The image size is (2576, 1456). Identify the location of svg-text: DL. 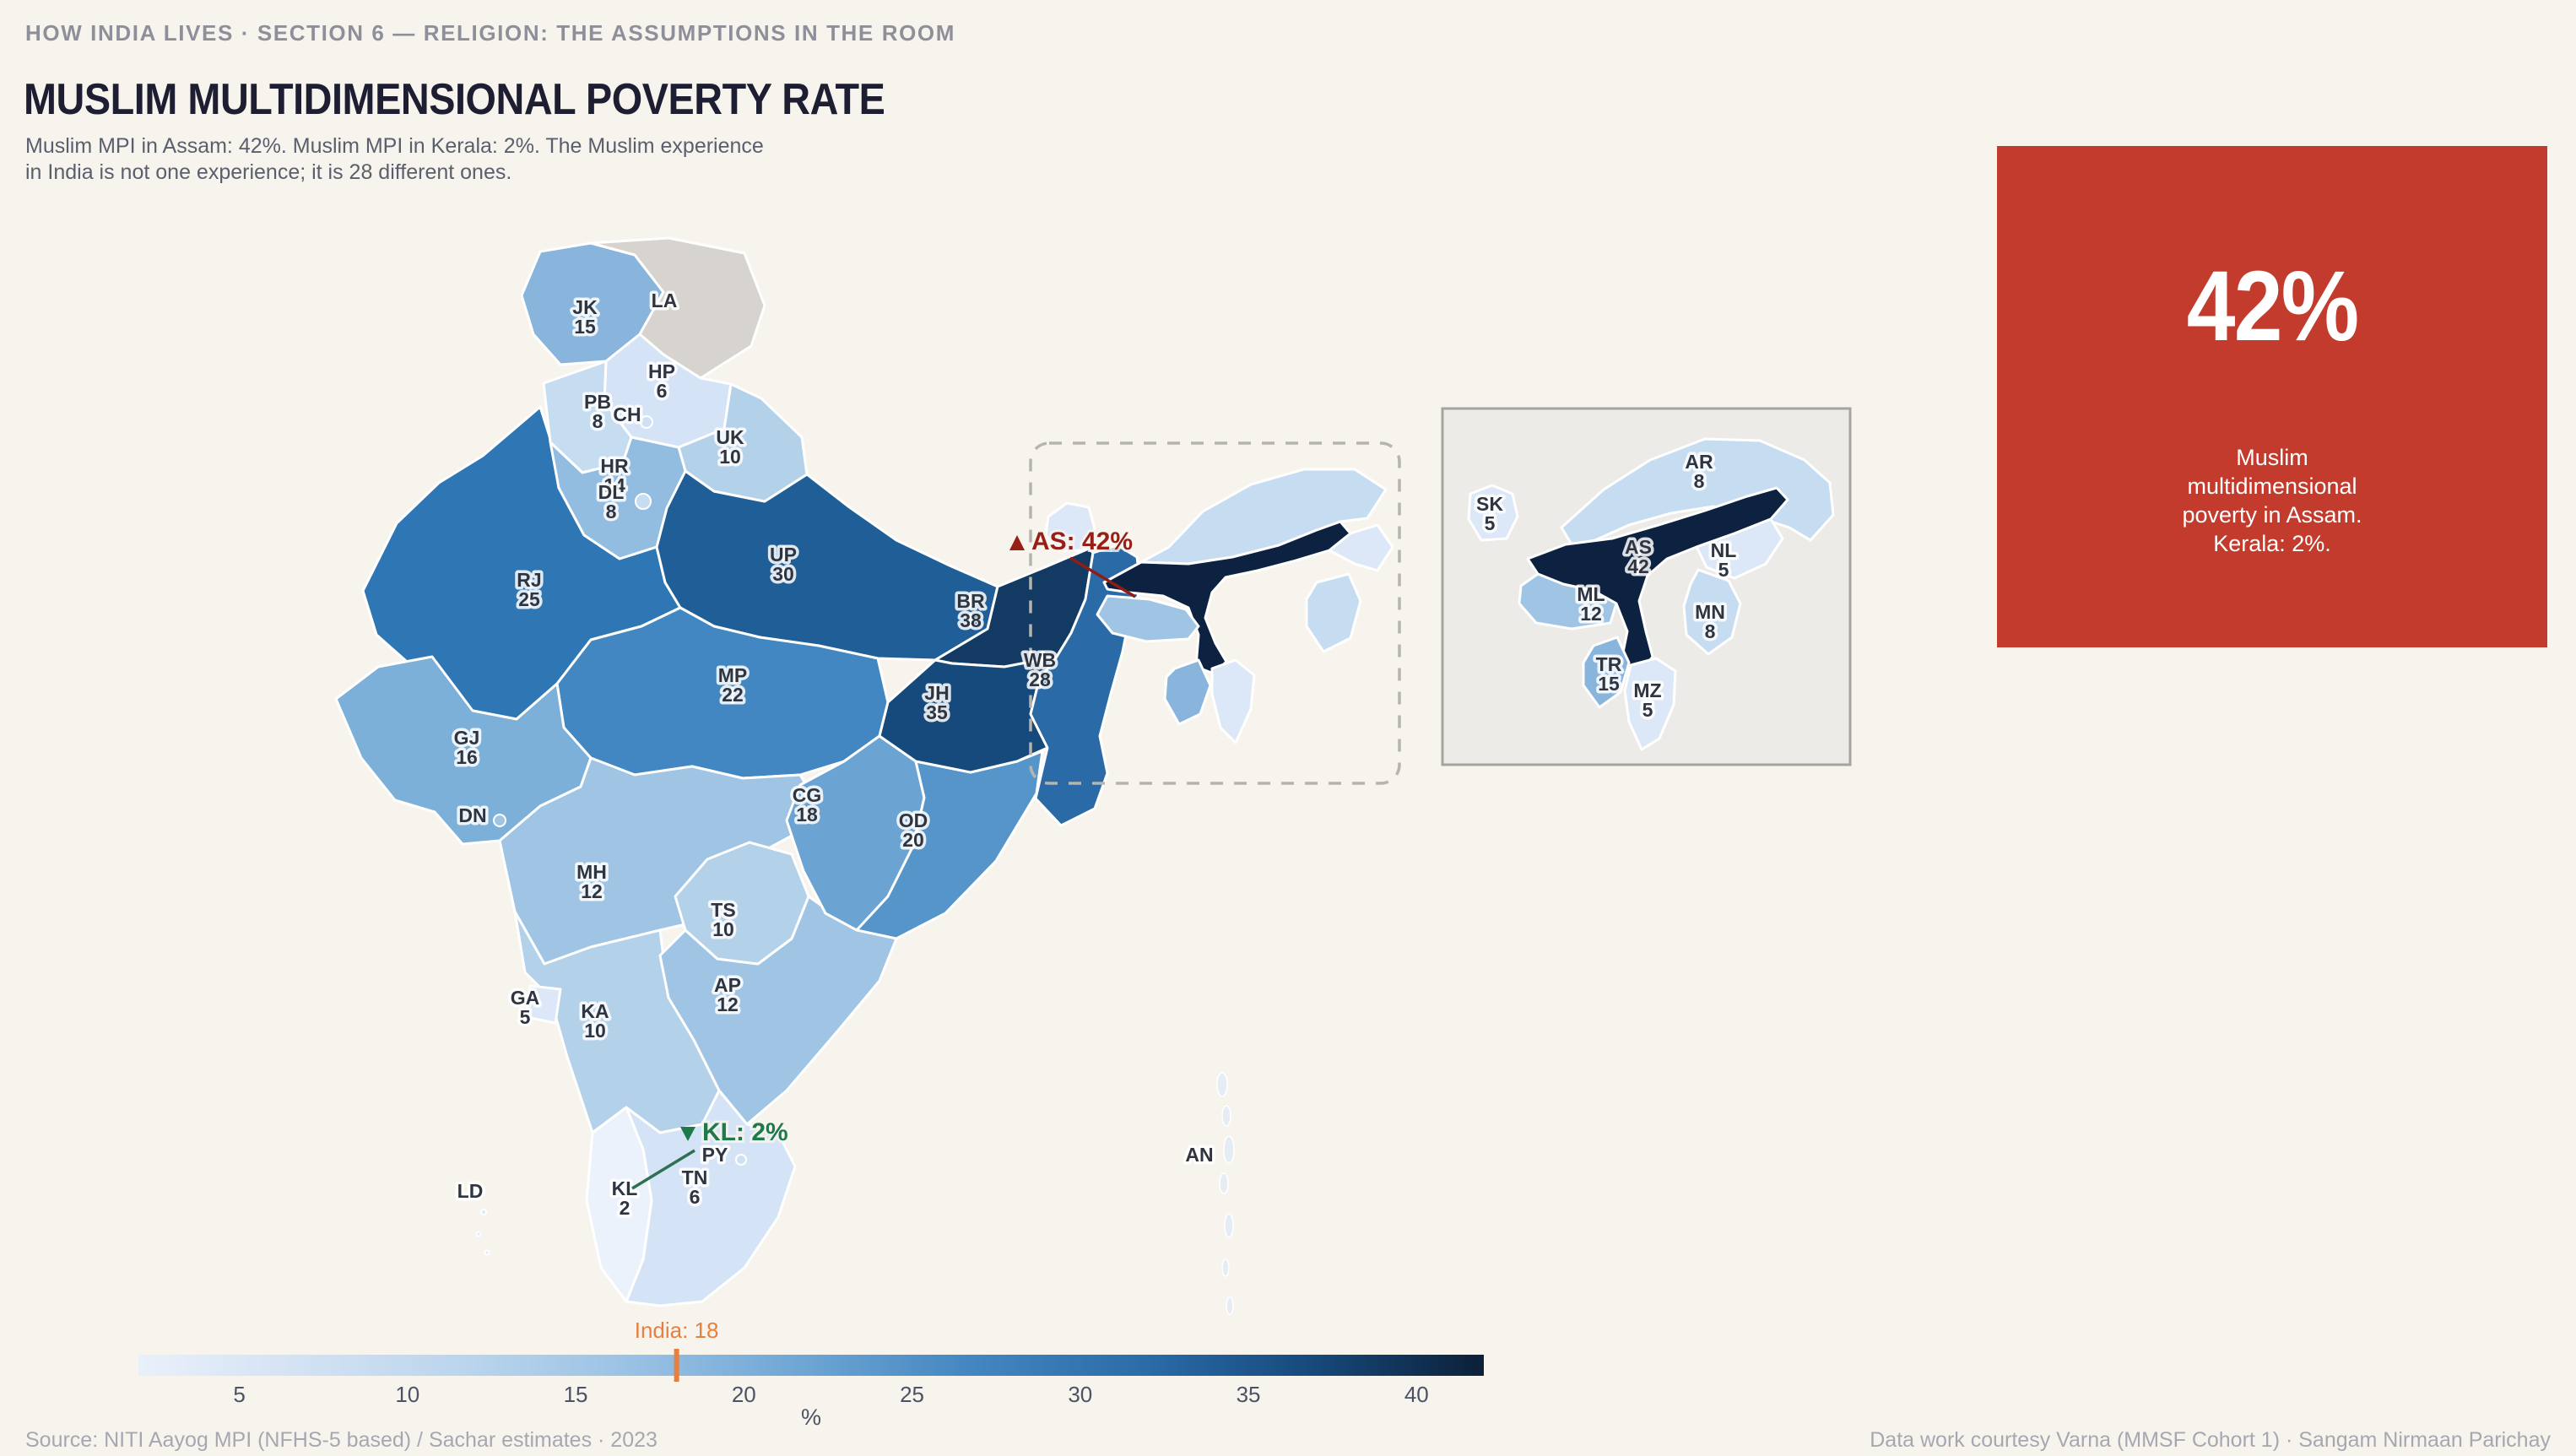
(611, 492).